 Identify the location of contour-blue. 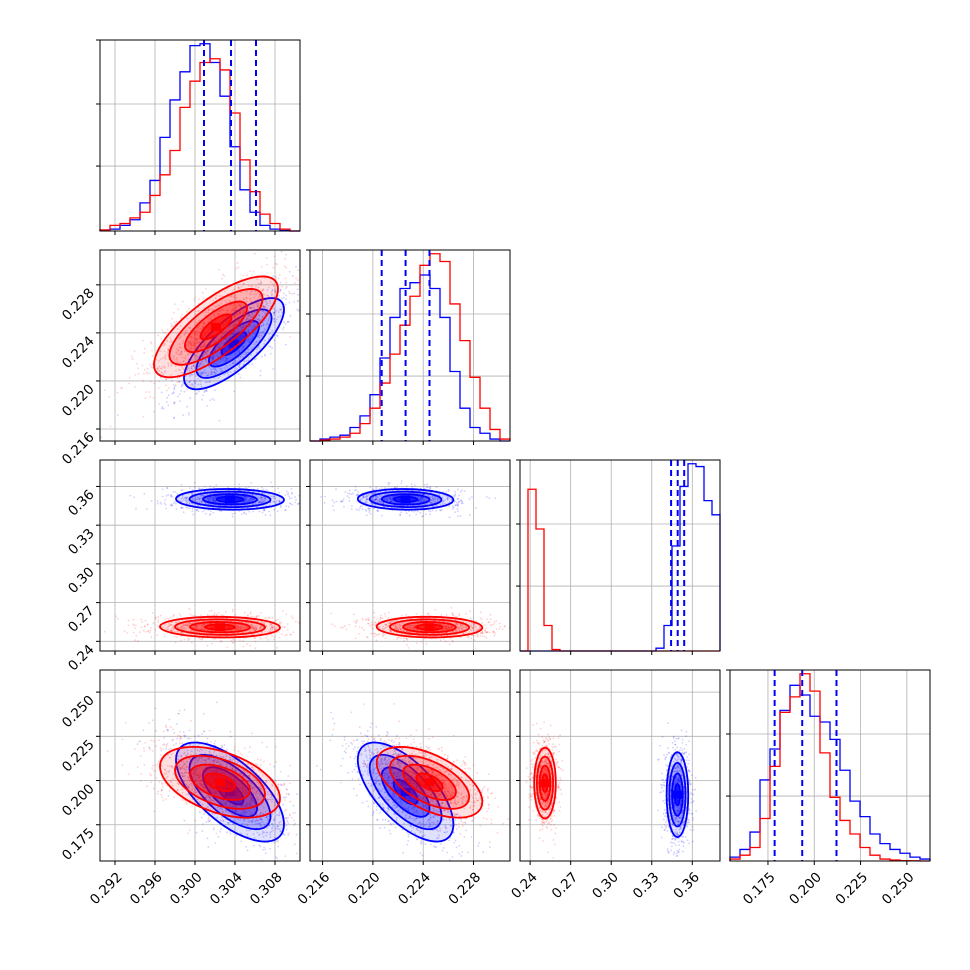
(230, 499).